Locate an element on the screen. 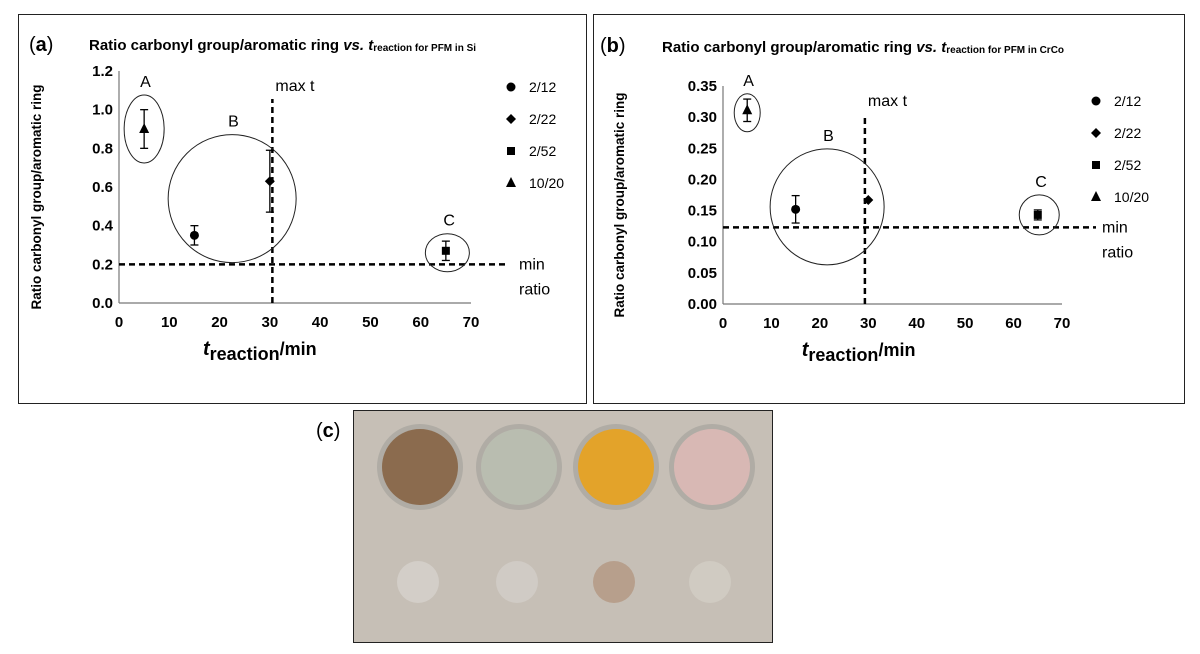 The width and height of the screenshot is (1200, 654). sample-photo is located at coordinates (563, 526).